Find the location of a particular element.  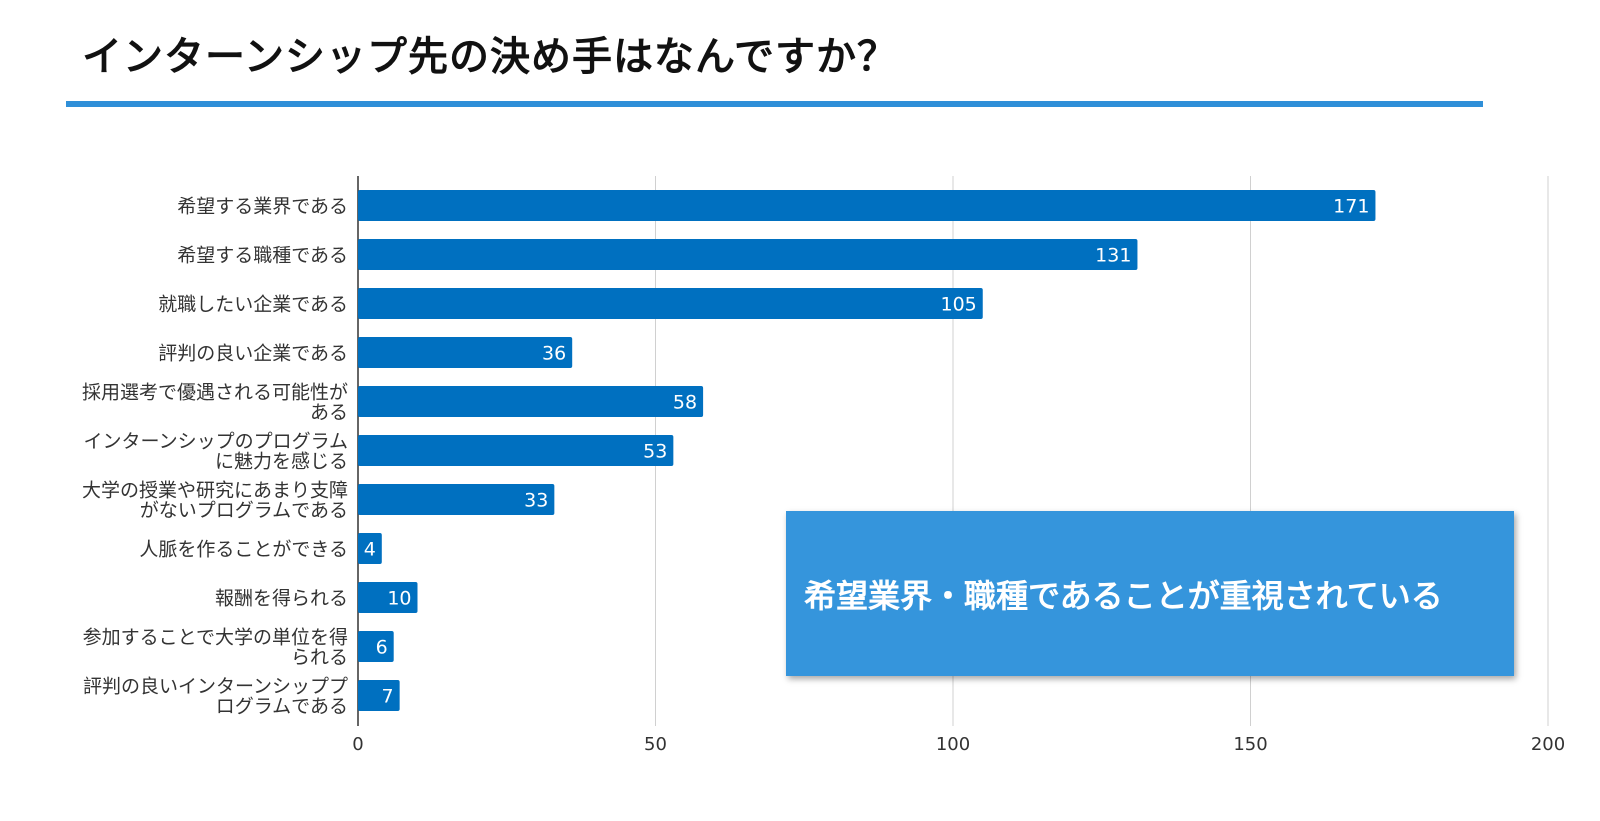

category-label: 希望する業界である is located at coordinates (262, 207).